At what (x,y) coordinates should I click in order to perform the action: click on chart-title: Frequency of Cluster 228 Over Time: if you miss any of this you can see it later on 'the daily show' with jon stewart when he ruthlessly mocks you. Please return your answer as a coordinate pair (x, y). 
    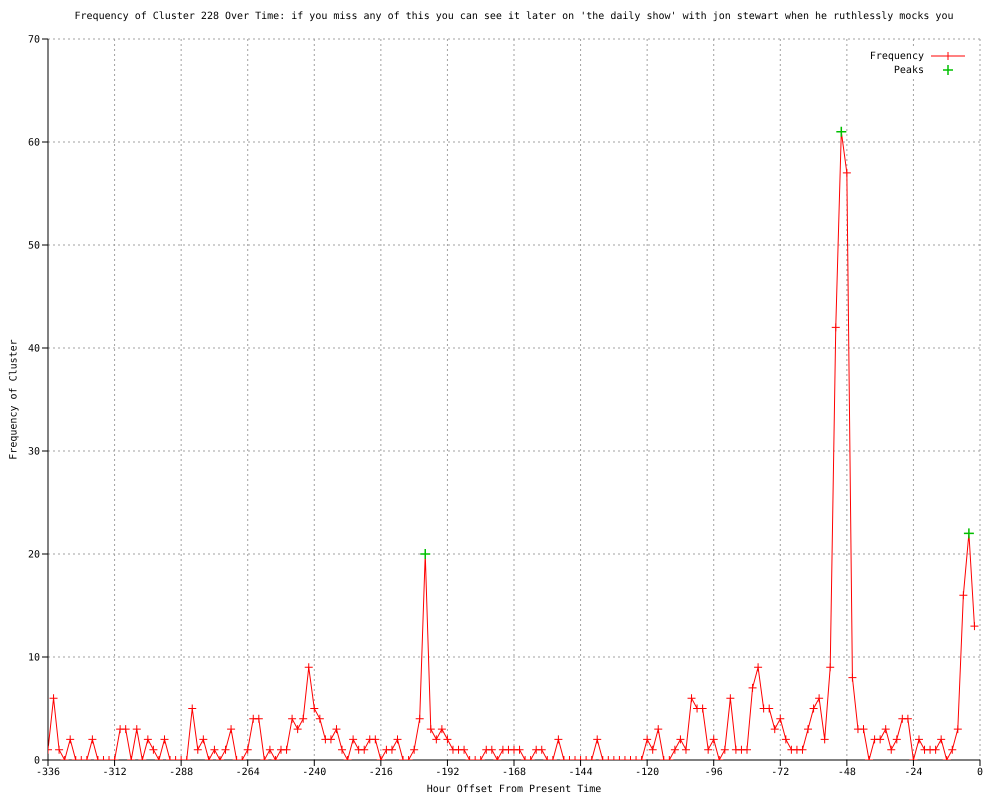
    Looking at the image, I should click on (514, 17).